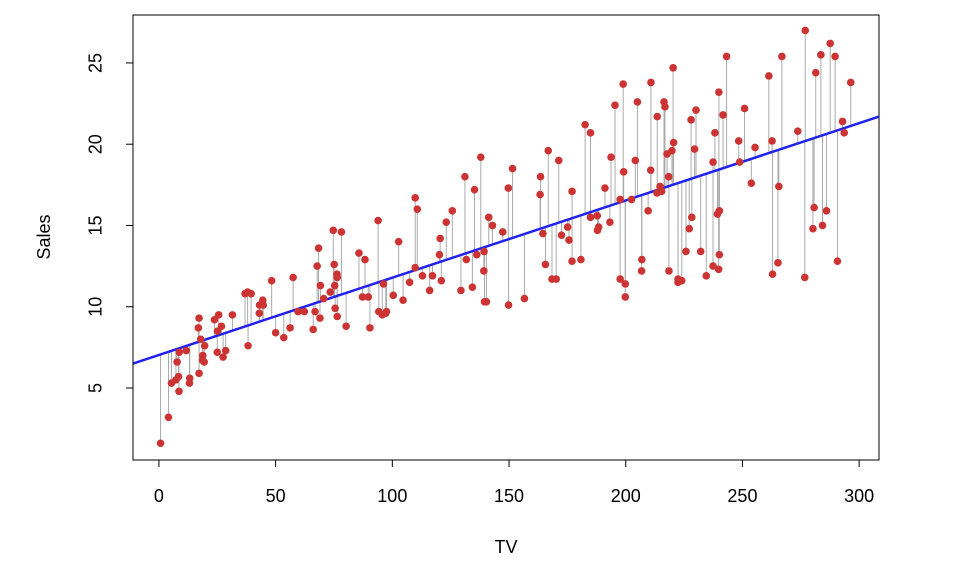 The width and height of the screenshot is (958, 574). I want to click on y-tick-label: 10, so click(96, 307).